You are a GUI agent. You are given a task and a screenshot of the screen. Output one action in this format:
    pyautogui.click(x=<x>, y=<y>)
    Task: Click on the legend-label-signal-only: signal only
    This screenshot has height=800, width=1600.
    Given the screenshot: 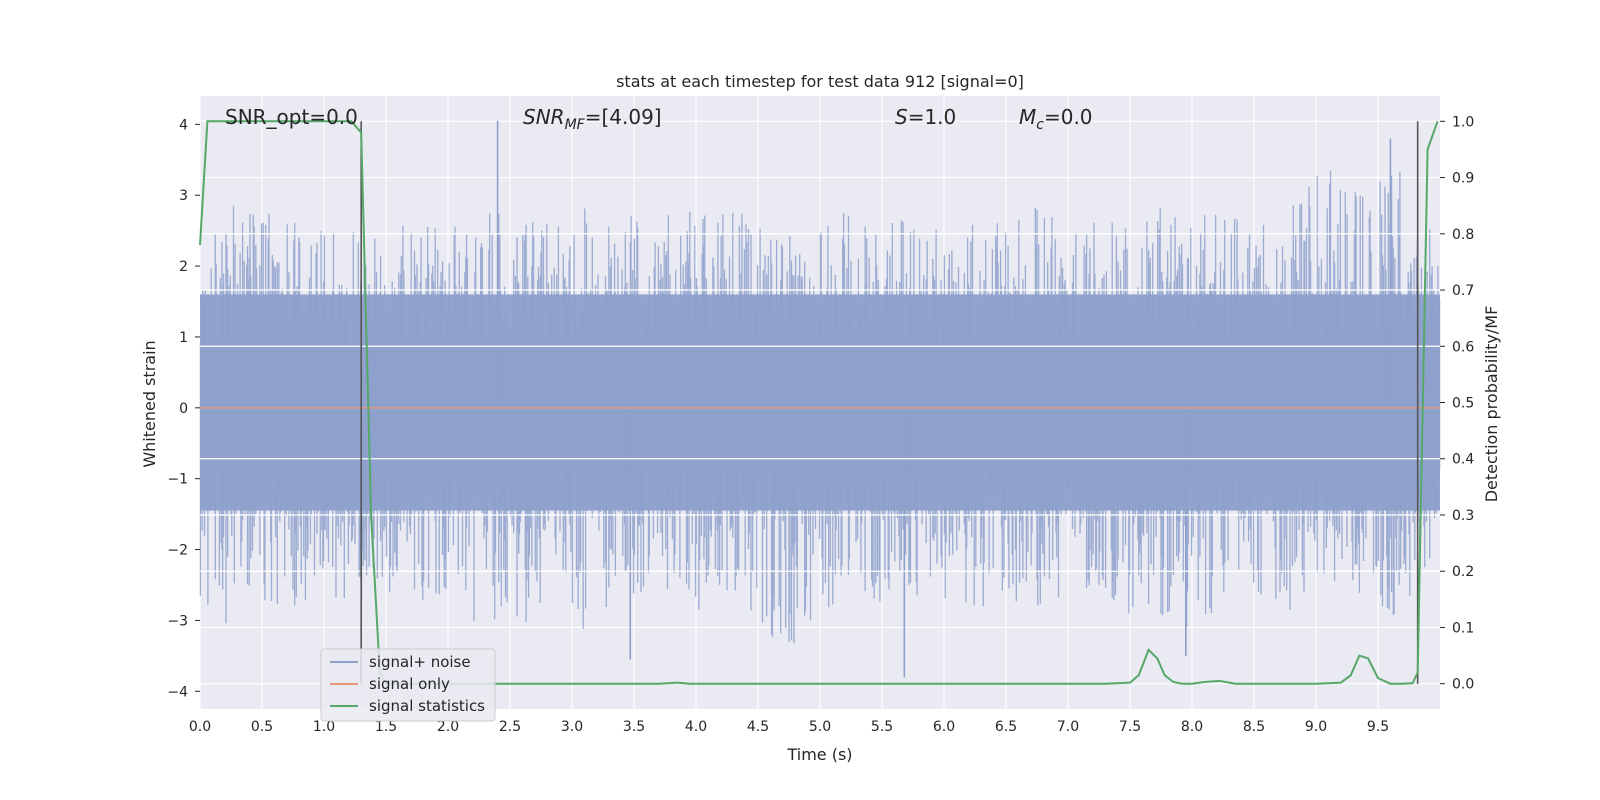 What is the action you would take?
    pyautogui.click(x=409, y=684)
    